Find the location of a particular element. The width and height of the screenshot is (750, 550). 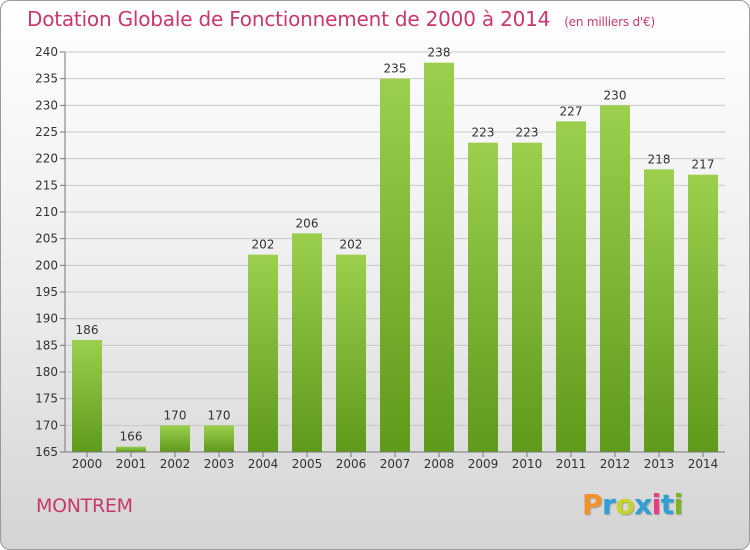

x-tick-label: 2011 is located at coordinates (571, 464).